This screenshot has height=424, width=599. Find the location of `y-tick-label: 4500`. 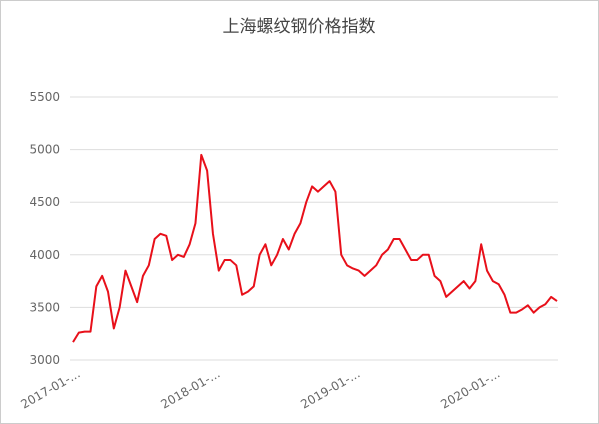

y-tick-label: 4500 is located at coordinates (44, 202).